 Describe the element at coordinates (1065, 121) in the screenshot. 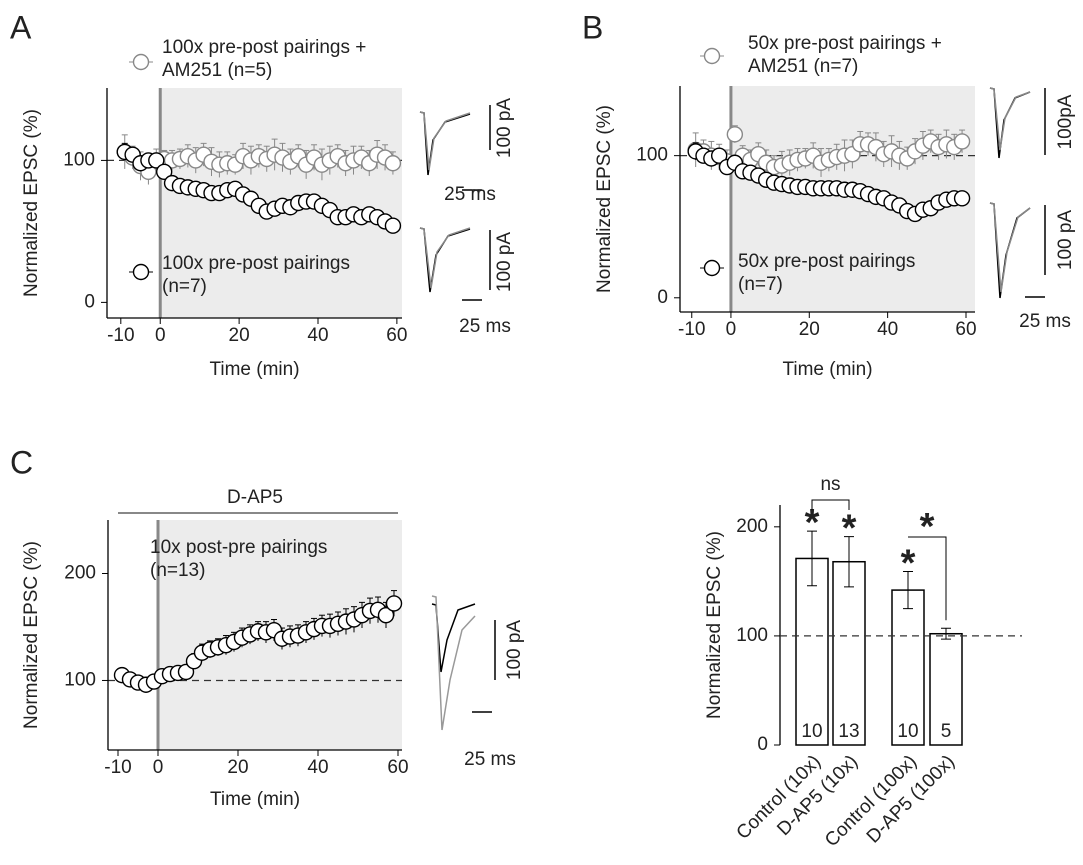

I see `scale-label: 100pA` at that location.